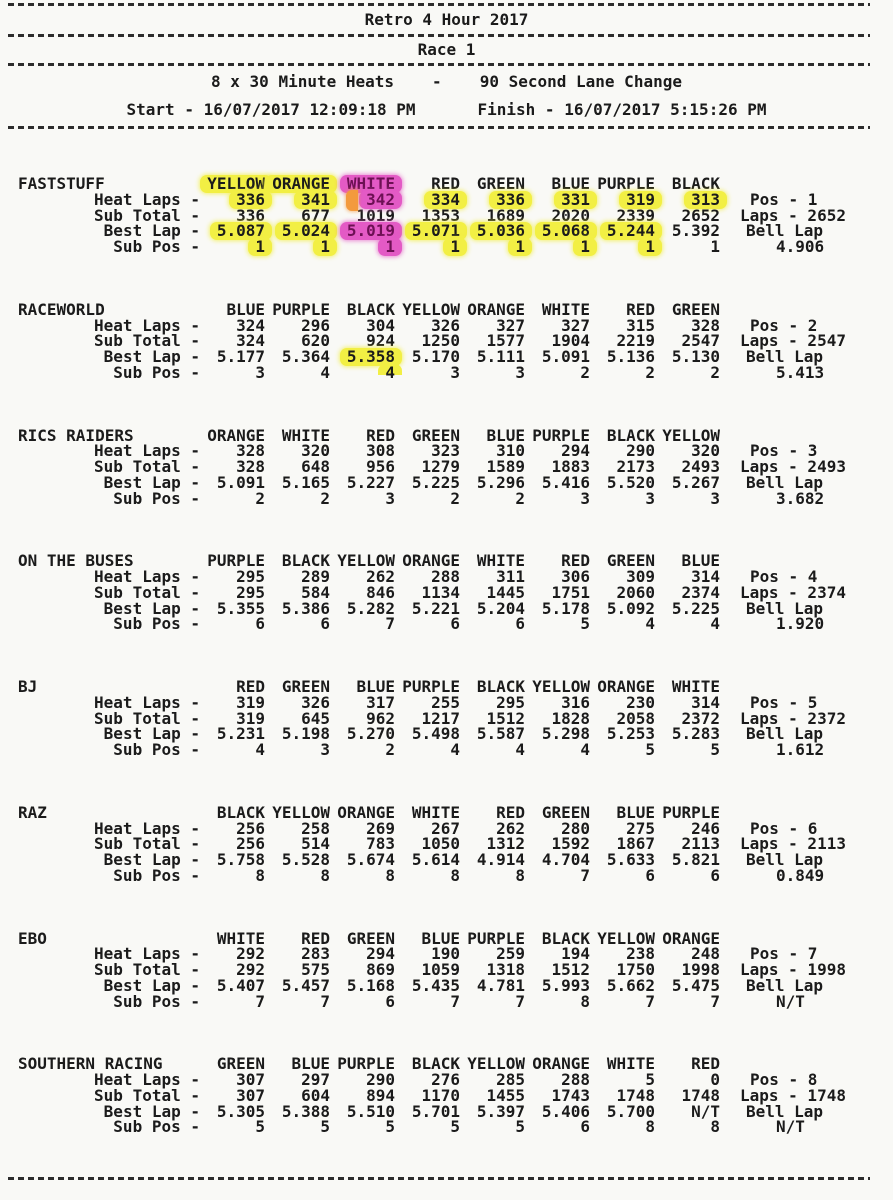 The height and width of the screenshot is (1200, 893). Describe the element at coordinates (427, 215) in the screenshot. I see `sub-total-value-cell: 1353` at that location.